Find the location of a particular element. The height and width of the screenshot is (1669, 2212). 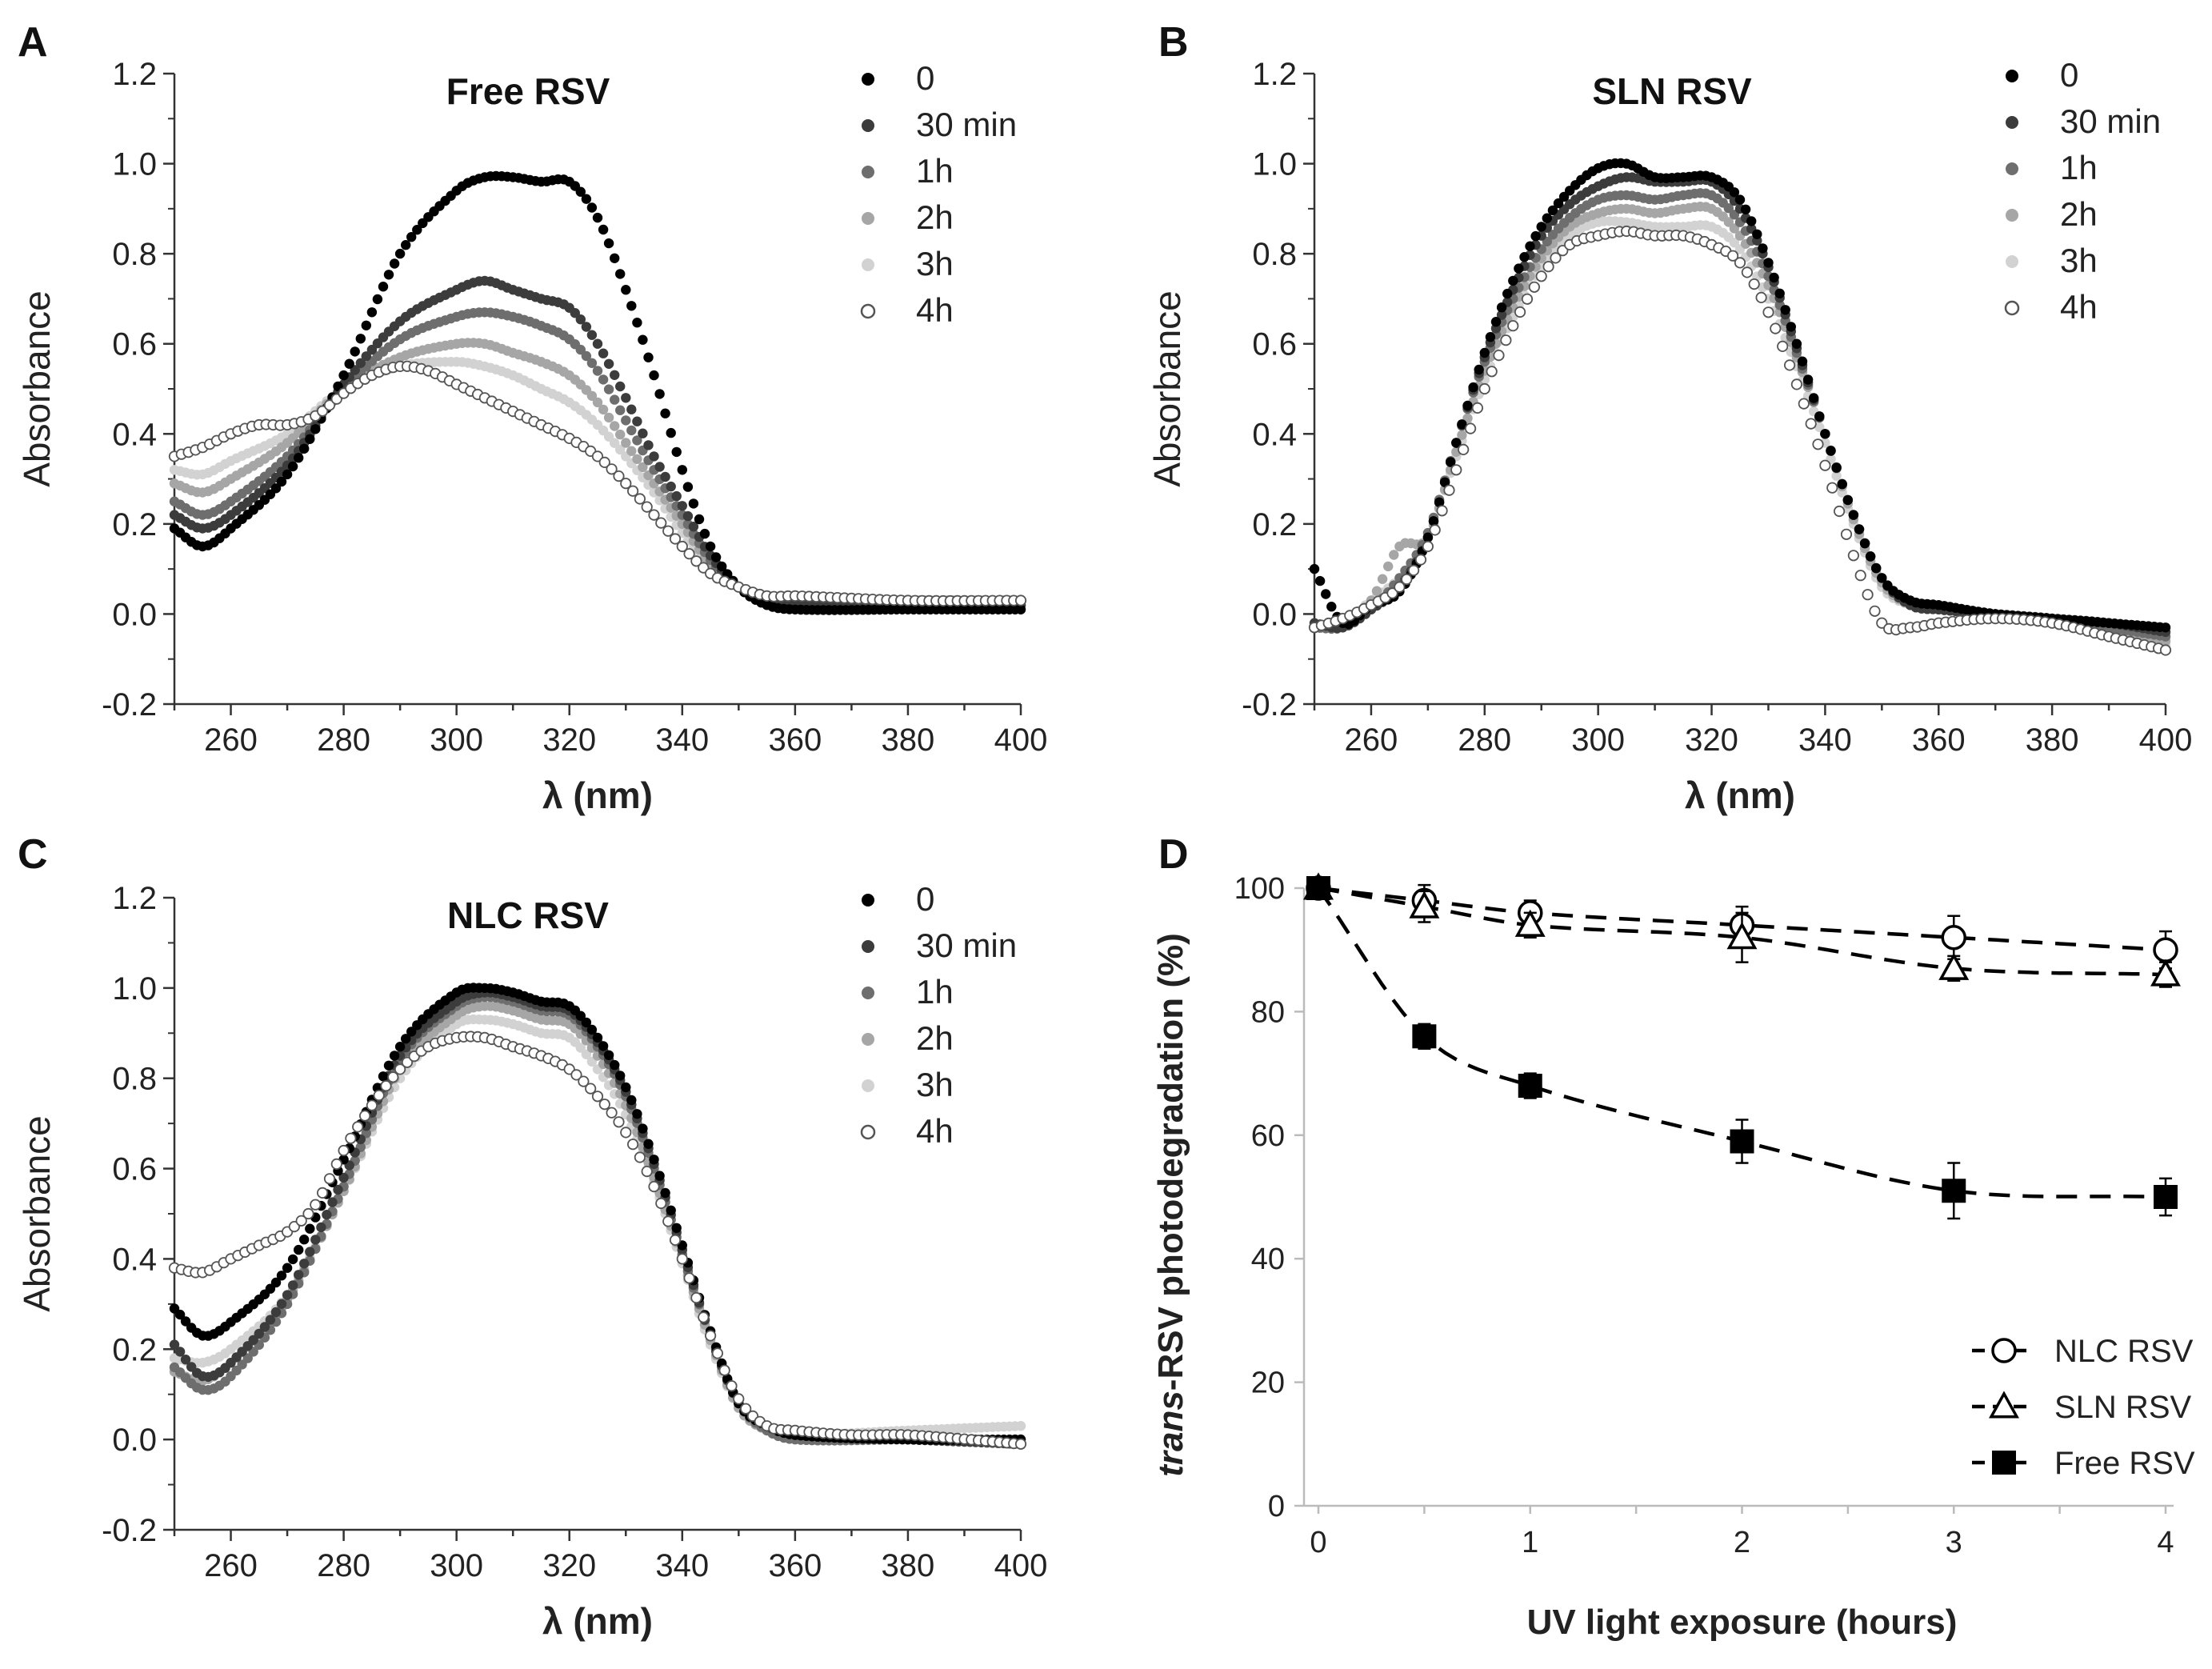

y-axis-title: trans-RSV photodegradation (%) is located at coordinates (1170, 1205).